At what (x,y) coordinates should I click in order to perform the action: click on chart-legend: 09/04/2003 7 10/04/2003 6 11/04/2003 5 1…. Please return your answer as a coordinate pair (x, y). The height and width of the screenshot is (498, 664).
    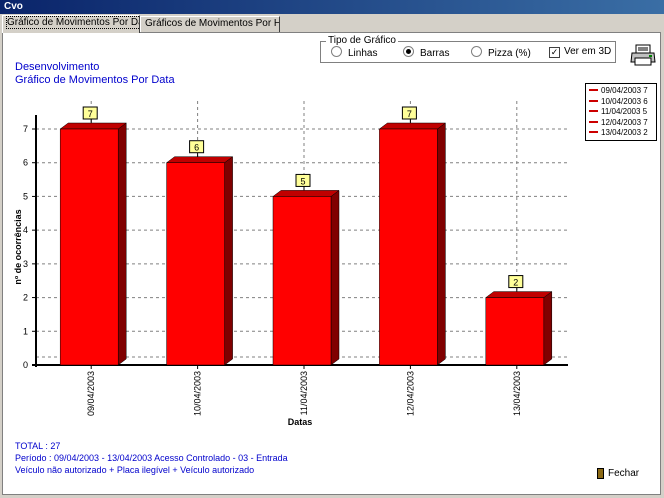
    Looking at the image, I should click on (621, 112).